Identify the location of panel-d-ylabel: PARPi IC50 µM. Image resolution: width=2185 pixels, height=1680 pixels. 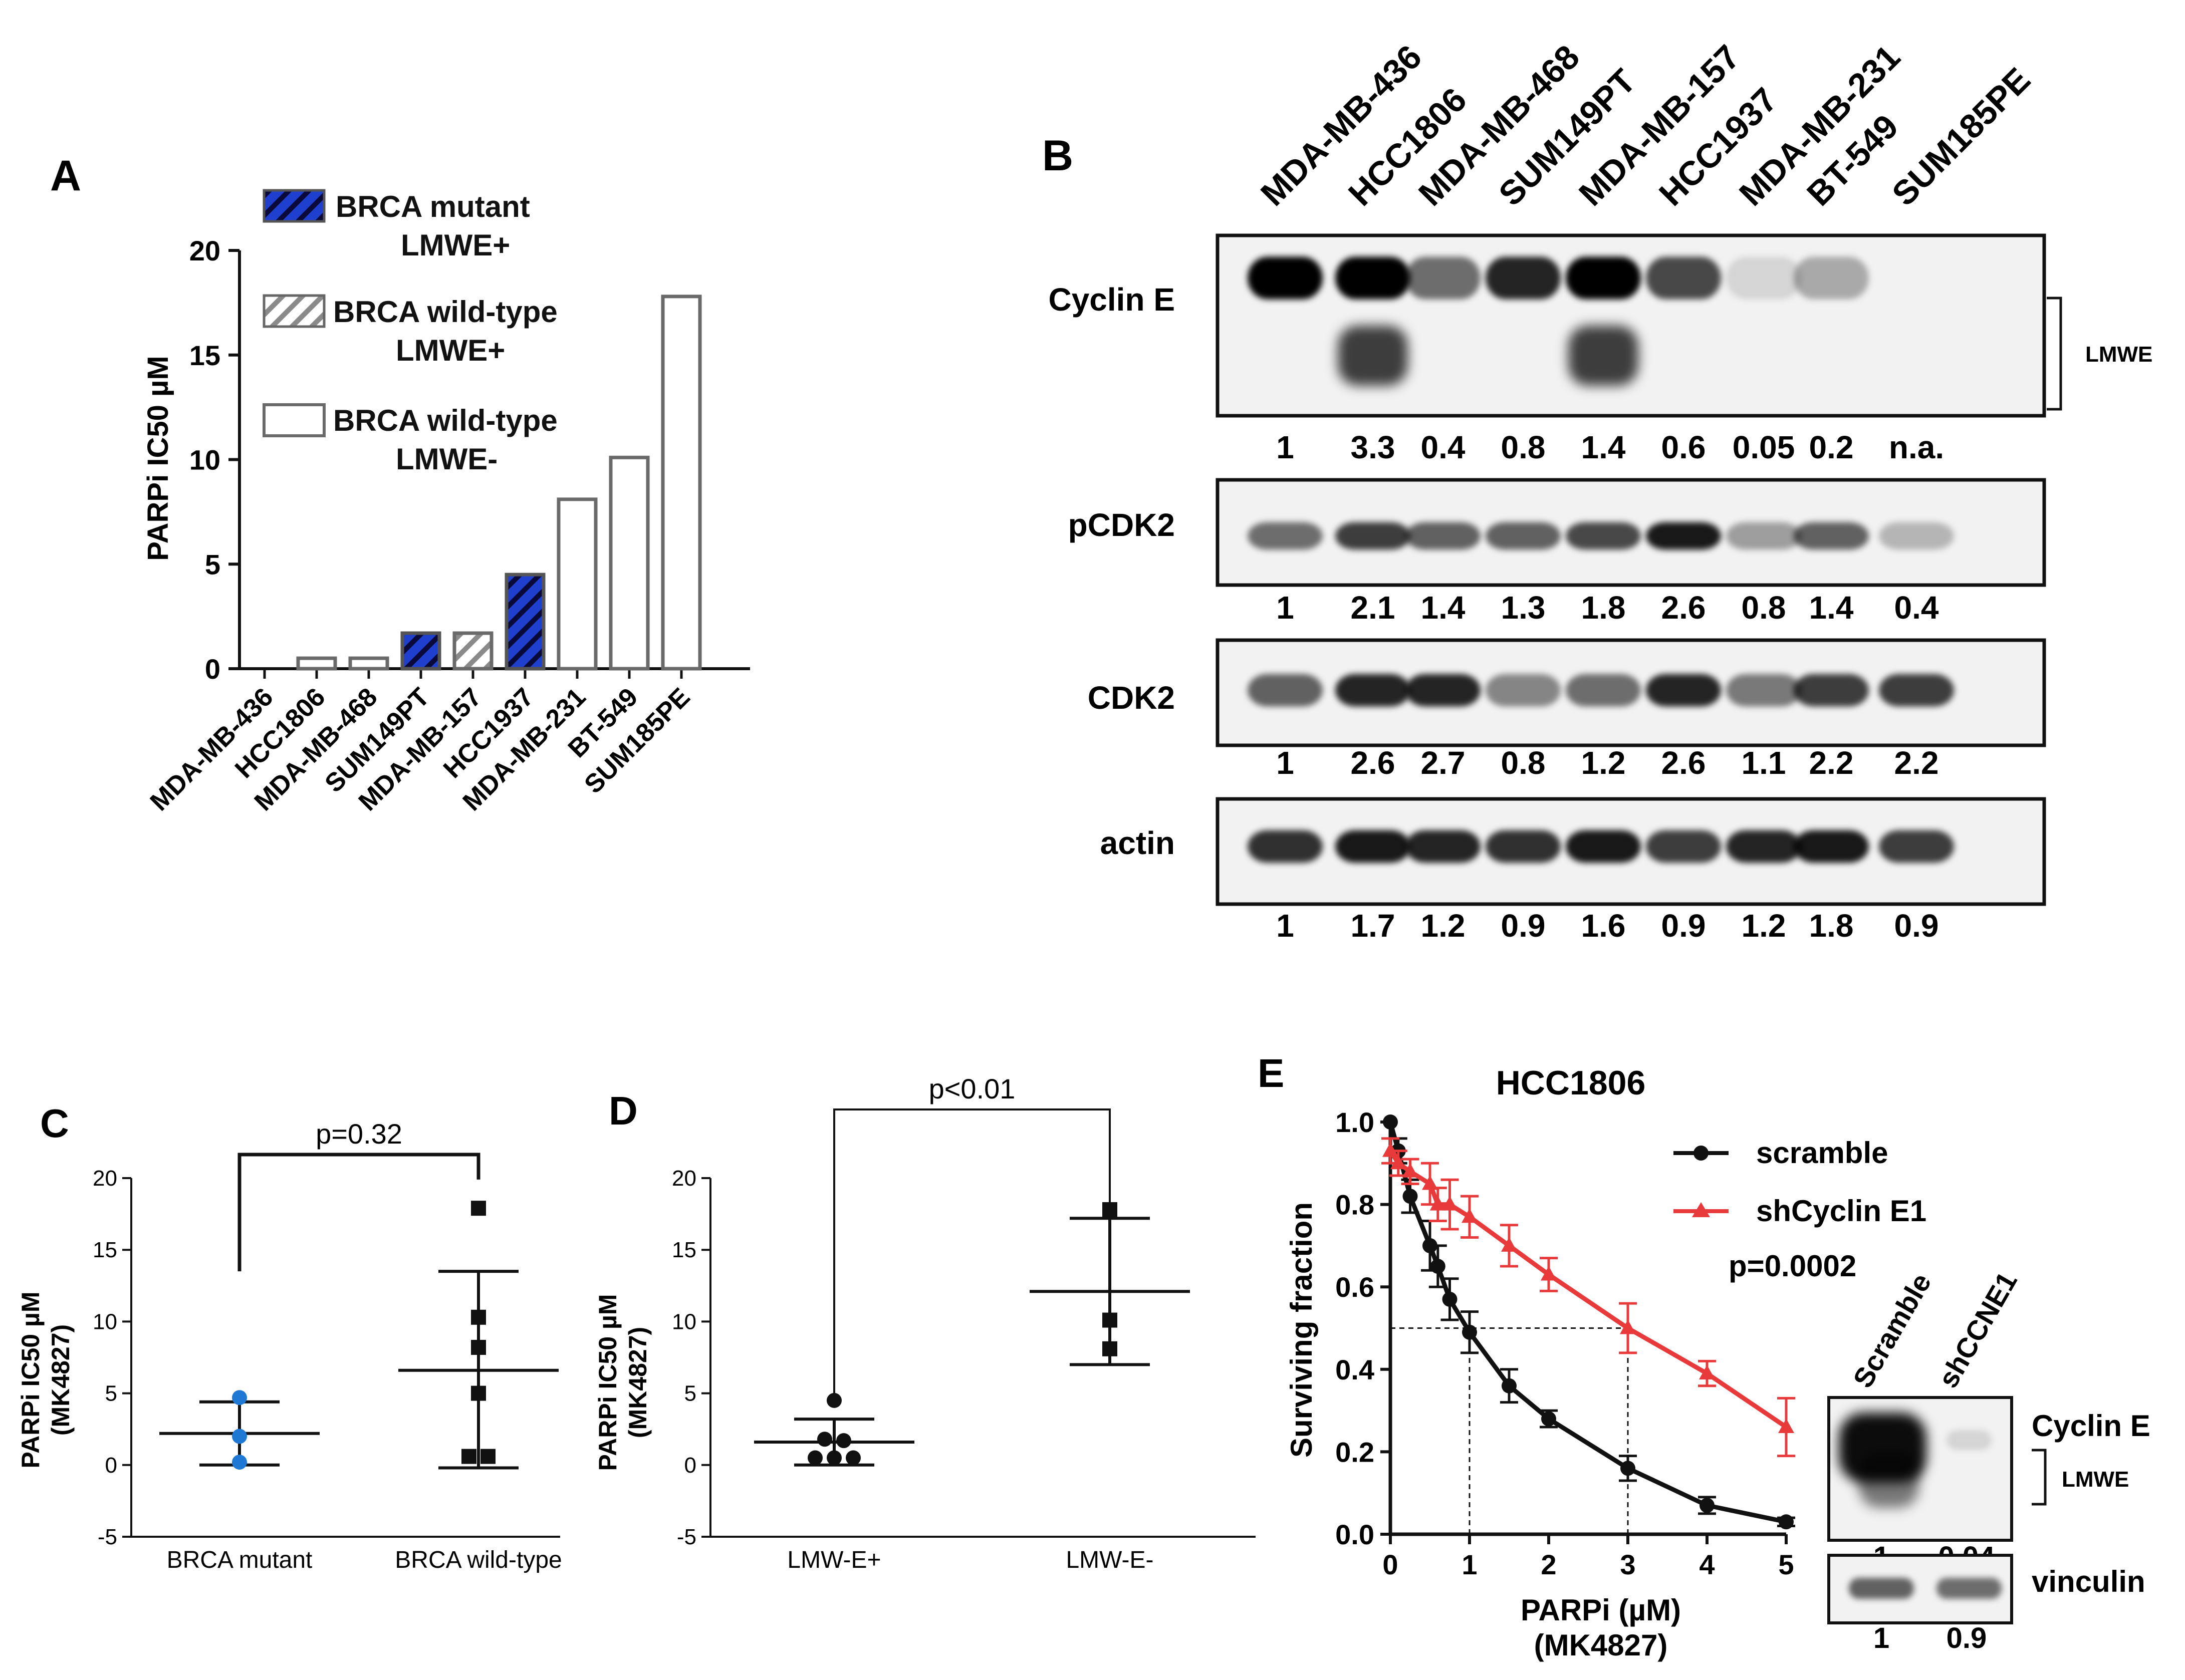
(608, 1382).